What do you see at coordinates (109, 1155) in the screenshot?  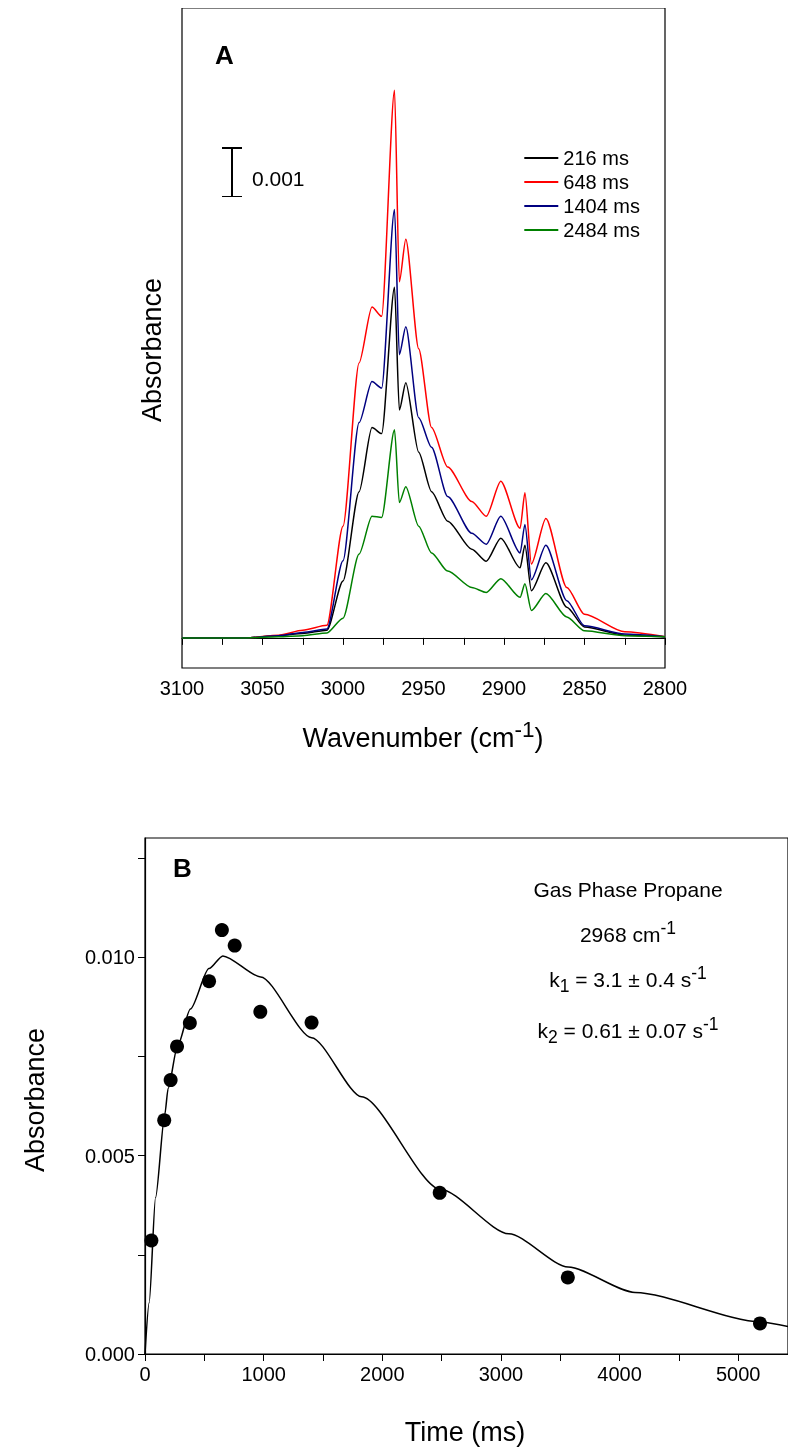 I see `y-tick-label: 0.005` at bounding box center [109, 1155].